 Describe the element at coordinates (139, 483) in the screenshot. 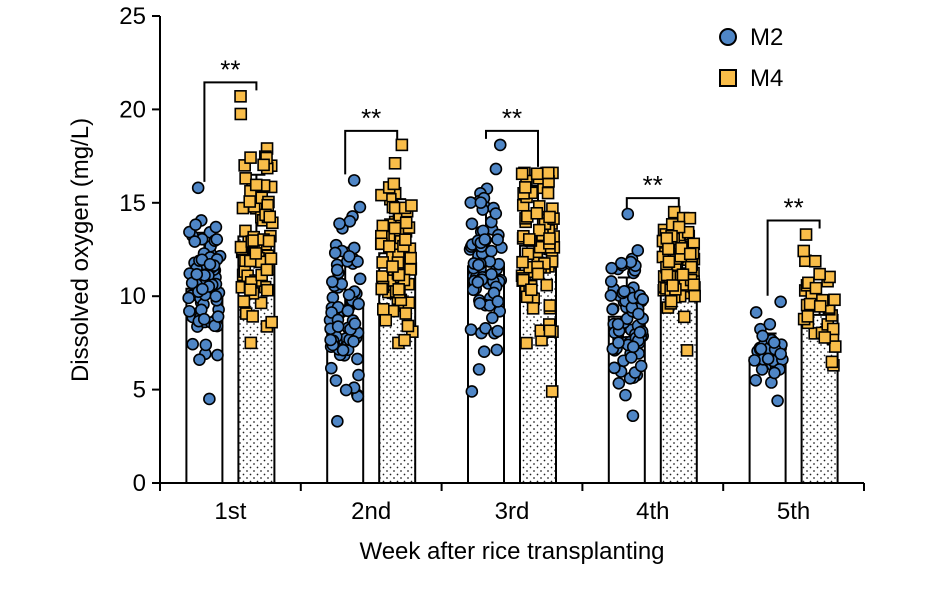

I see `y-tick-label: 0` at that location.